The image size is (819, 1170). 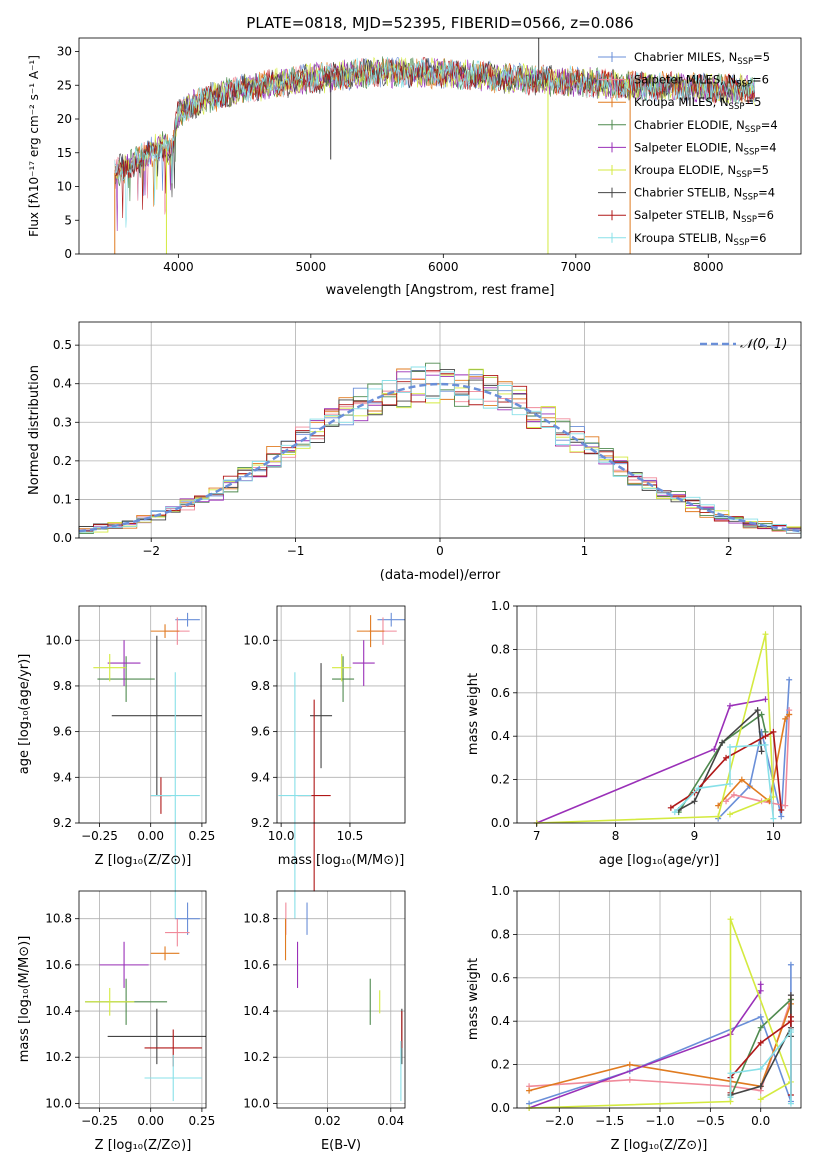 What do you see at coordinates (256, 965) in the screenshot?
I see `y-tick-label: 10.6` at bounding box center [256, 965].